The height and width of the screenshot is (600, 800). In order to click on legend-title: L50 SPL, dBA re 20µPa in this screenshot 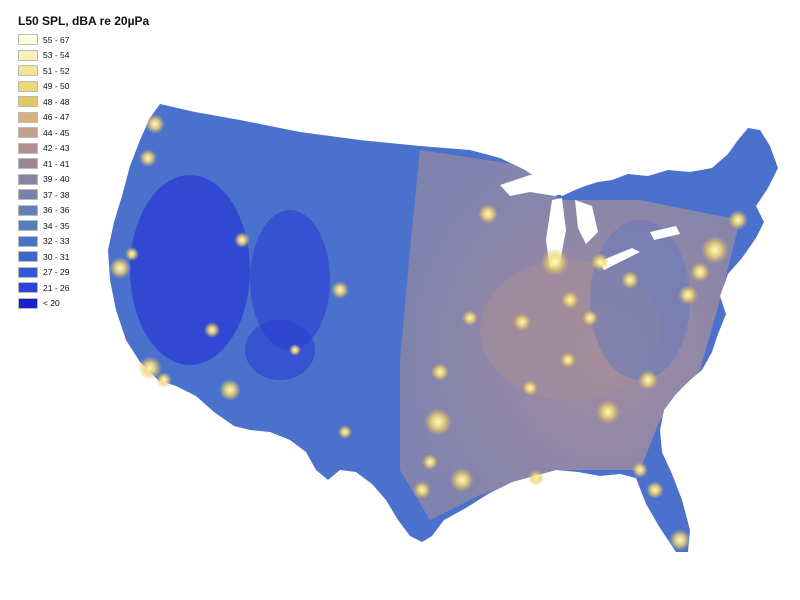, I will do `click(84, 21)`.